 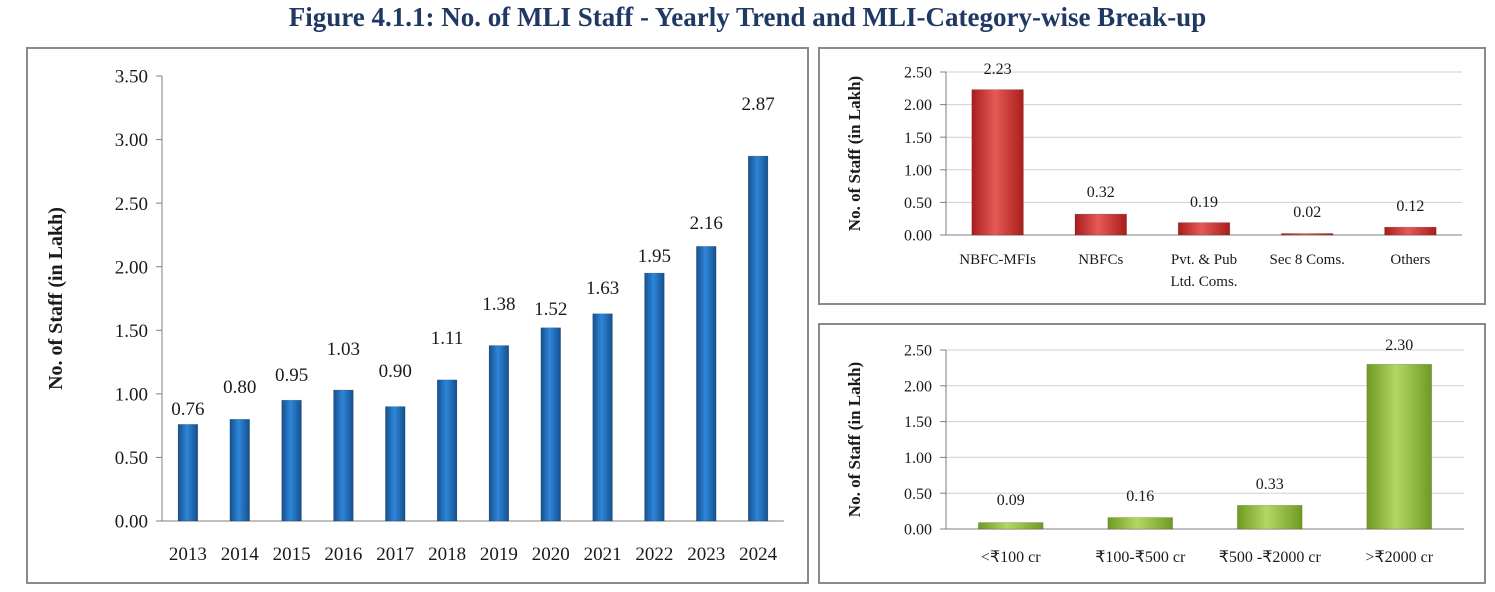 I want to click on x-tick-label: 2023, so click(x=706, y=554).